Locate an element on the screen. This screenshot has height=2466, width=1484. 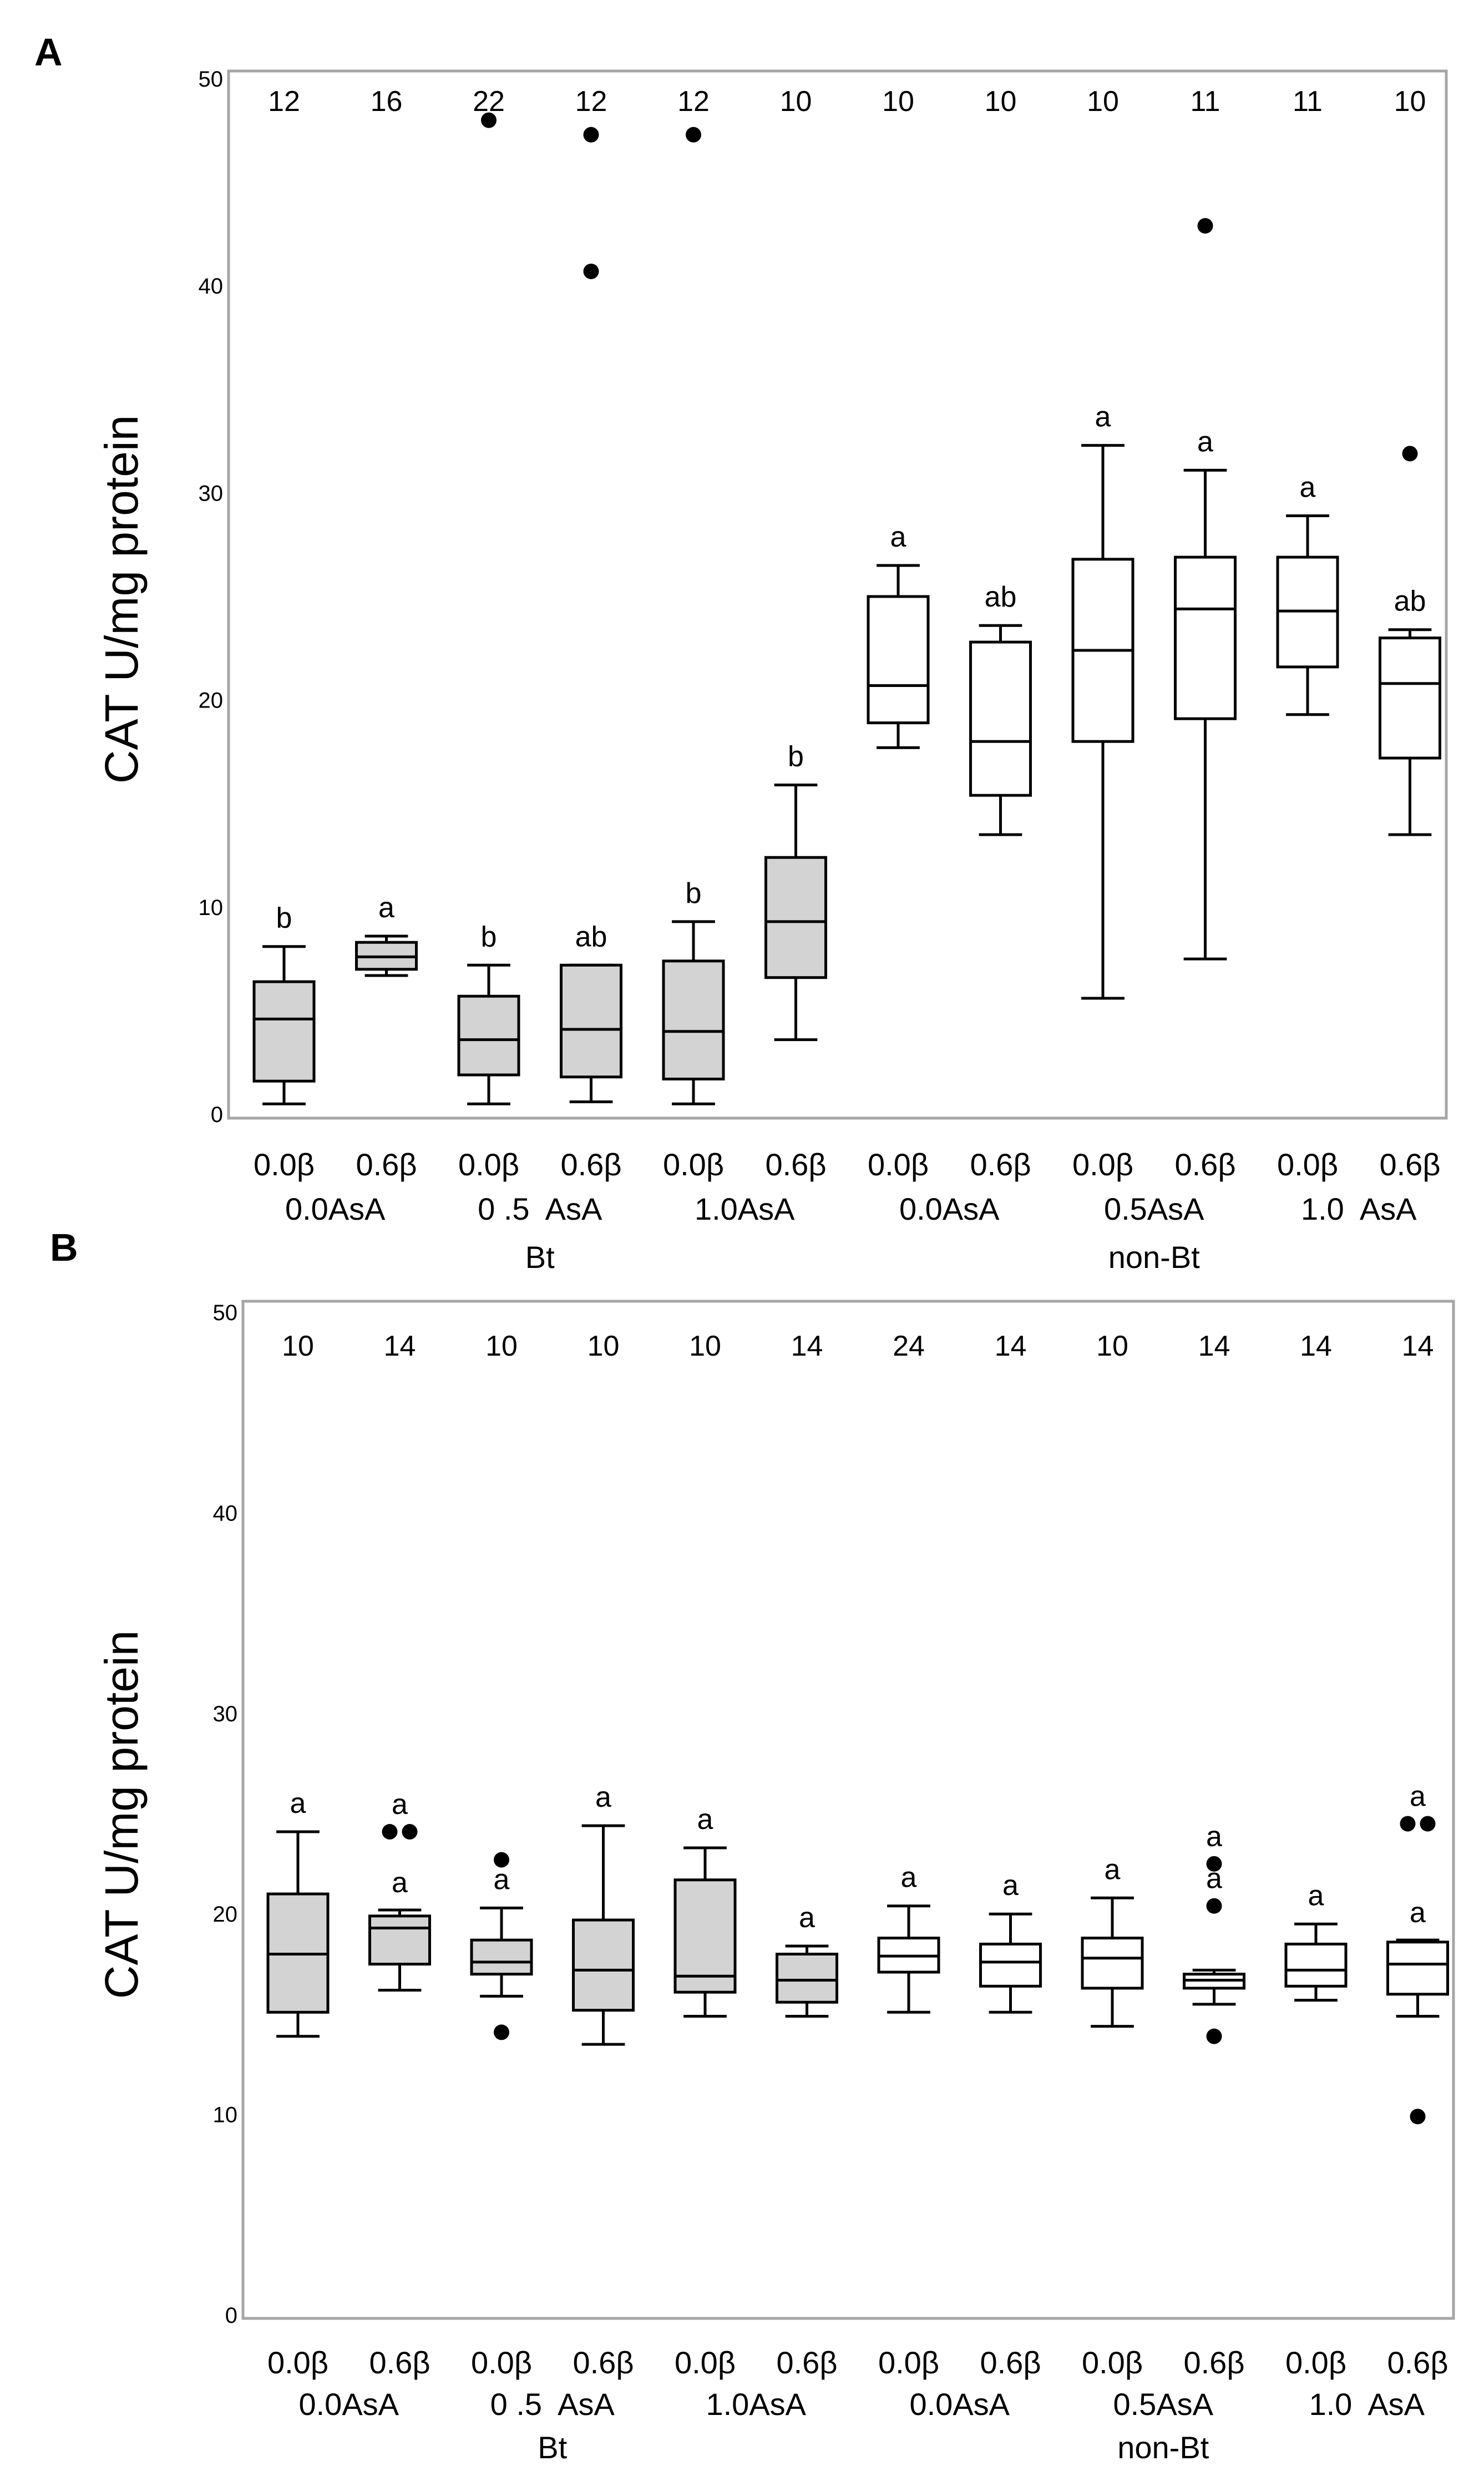
box-12: ab 10 0.6β is located at coordinates (1410, 633).